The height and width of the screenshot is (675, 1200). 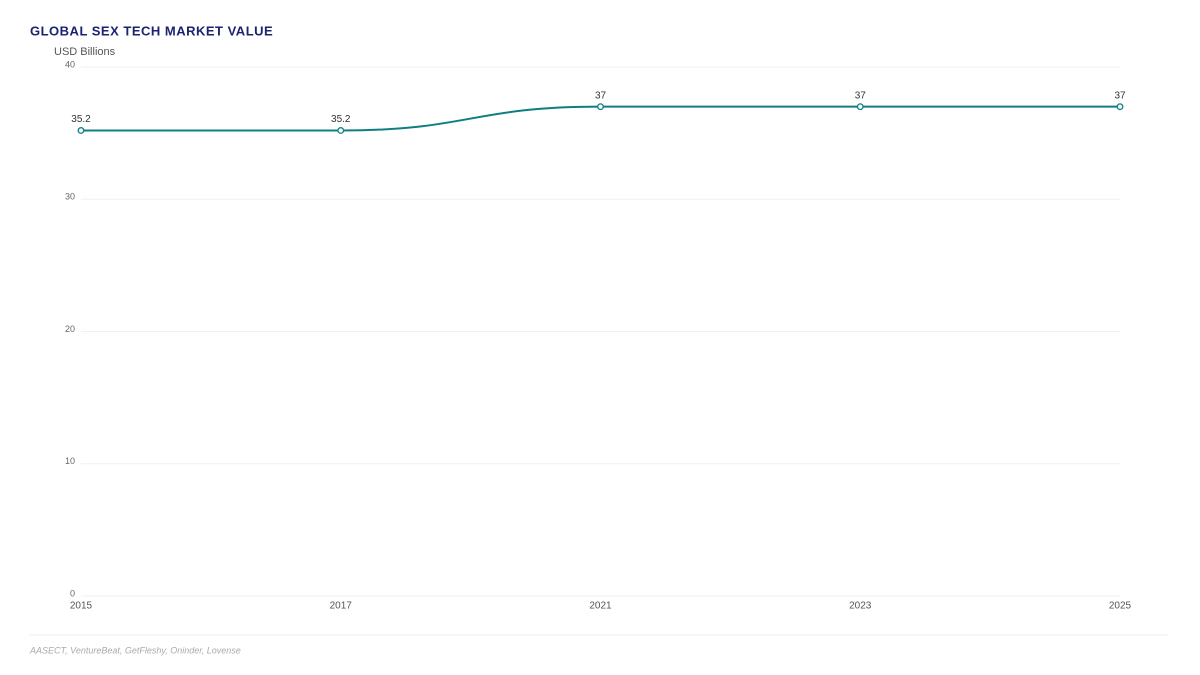 What do you see at coordinates (70, 197) in the screenshot?
I see `y-tick-label: 30` at bounding box center [70, 197].